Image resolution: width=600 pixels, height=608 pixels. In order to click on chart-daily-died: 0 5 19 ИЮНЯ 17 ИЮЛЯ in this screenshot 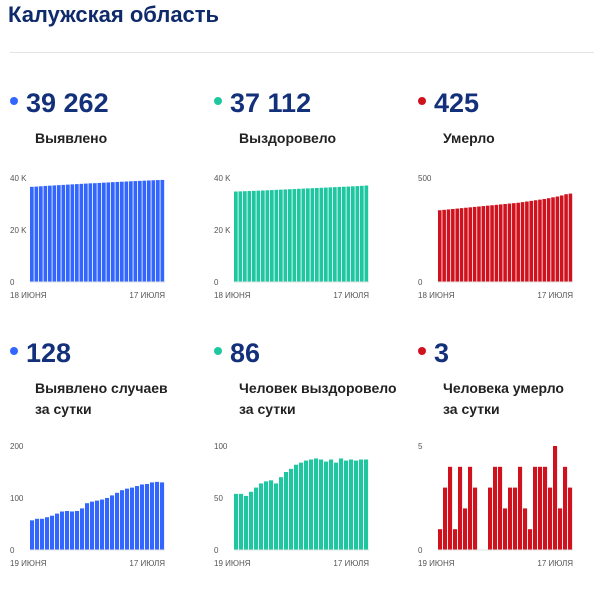, I will do `click(495, 505)`.